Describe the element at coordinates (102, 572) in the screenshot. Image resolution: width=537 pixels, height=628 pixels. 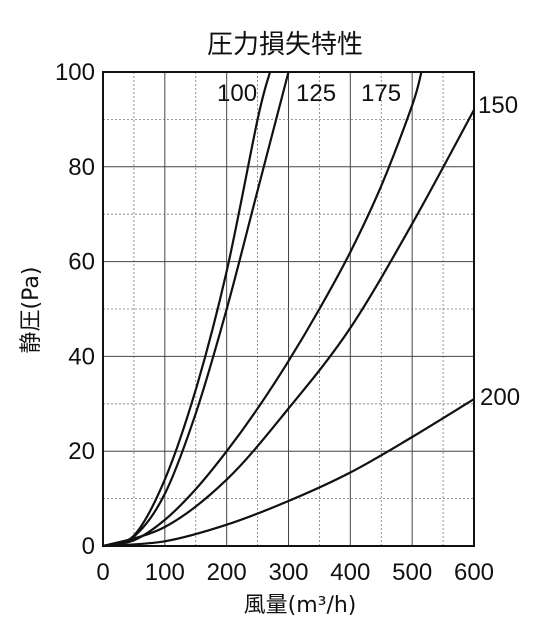
I see `x-tick-label: 0` at that location.